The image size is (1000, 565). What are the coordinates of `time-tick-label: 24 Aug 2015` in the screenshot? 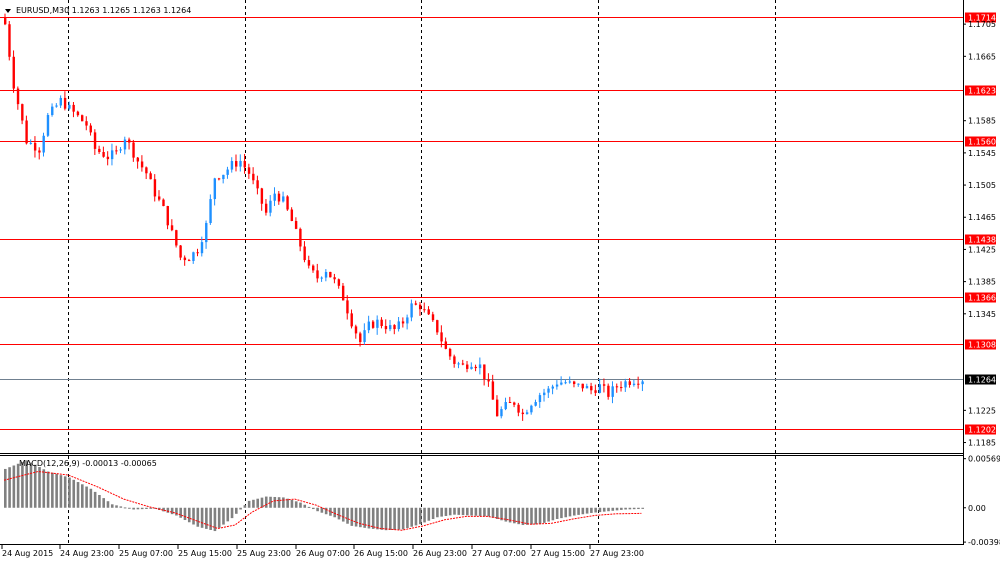 It's located at (27, 553).